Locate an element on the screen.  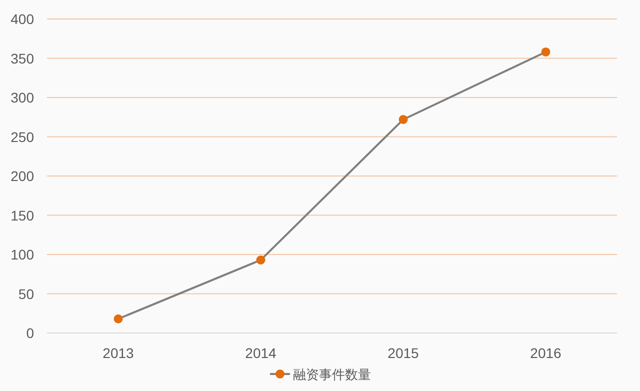
y-tick-label: 50 is located at coordinates (26, 294).